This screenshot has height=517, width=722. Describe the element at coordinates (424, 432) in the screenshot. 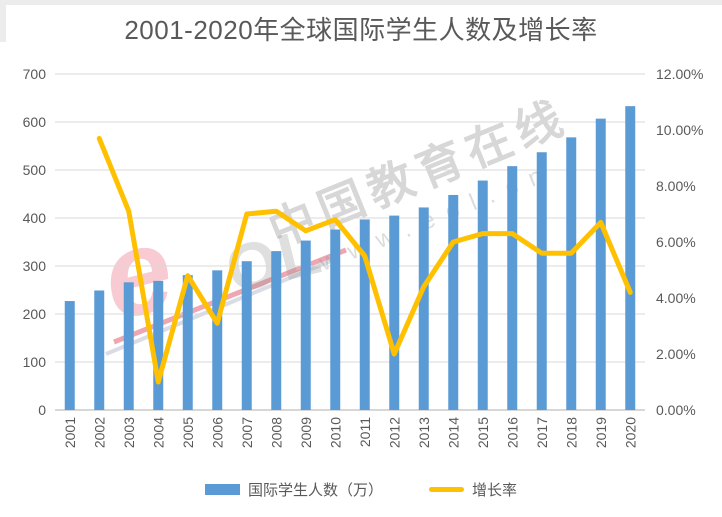

I see `x-axis-label-2013: 2013` at that location.